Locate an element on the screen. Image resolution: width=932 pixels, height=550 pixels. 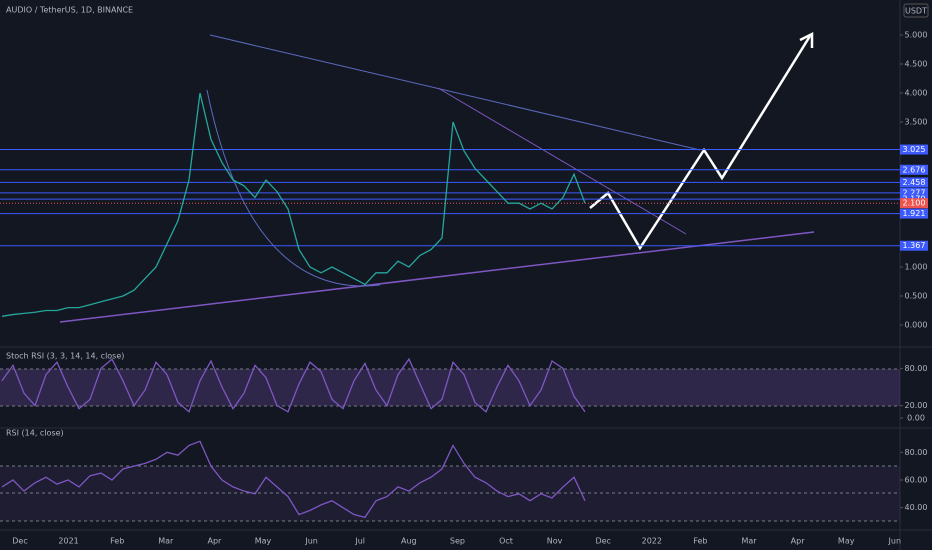
last-price-label: 2.100 is located at coordinates (914, 203).